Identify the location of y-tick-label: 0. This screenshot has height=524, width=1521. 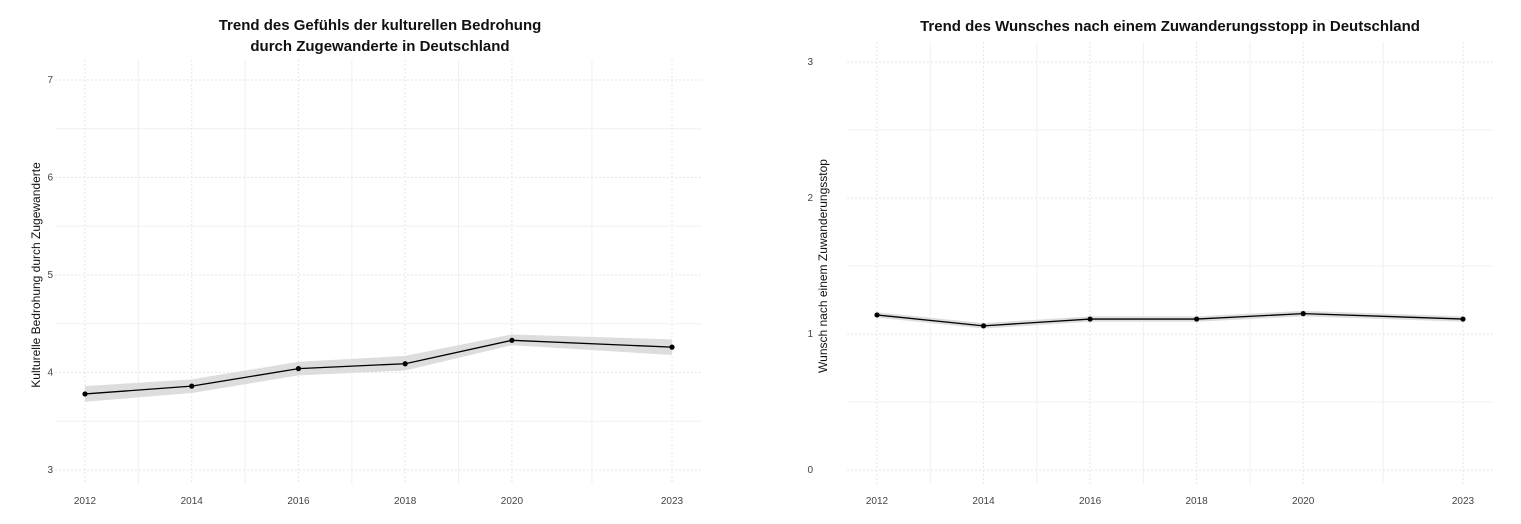
(810, 470).